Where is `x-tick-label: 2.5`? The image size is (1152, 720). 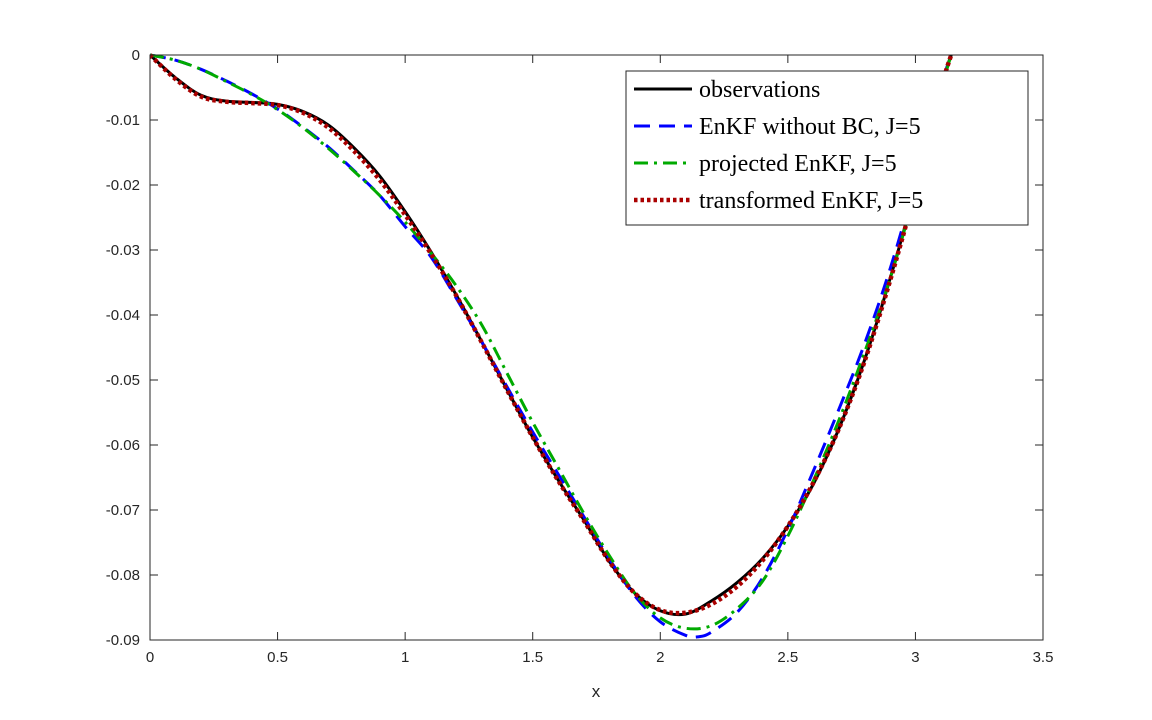
x-tick-label: 2.5 is located at coordinates (787, 657).